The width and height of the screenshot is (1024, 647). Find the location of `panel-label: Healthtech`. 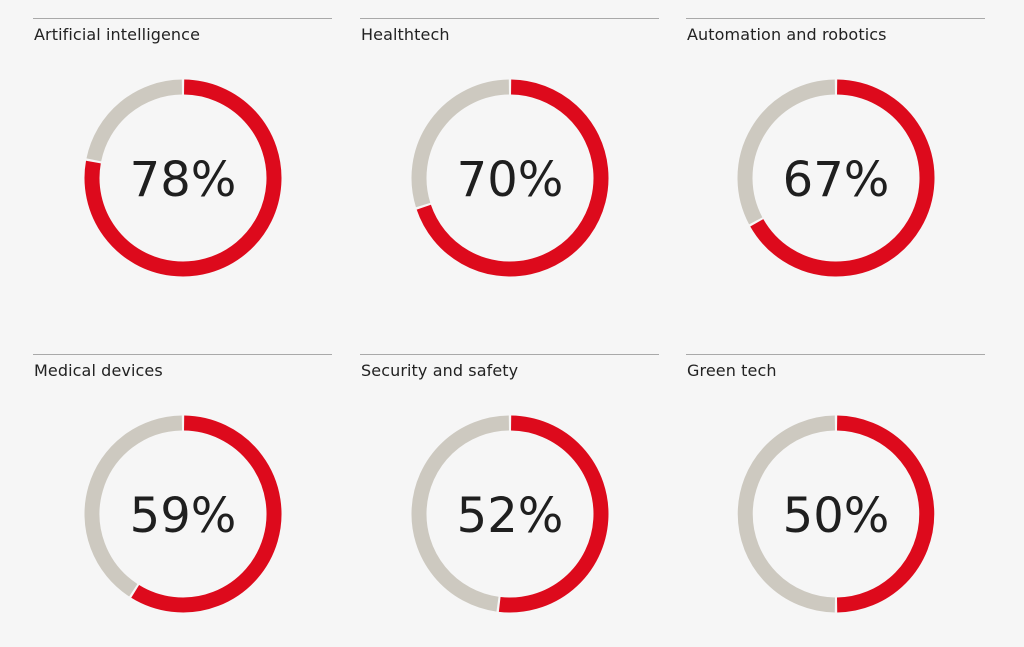

panel-label: Healthtech is located at coordinates (405, 34).